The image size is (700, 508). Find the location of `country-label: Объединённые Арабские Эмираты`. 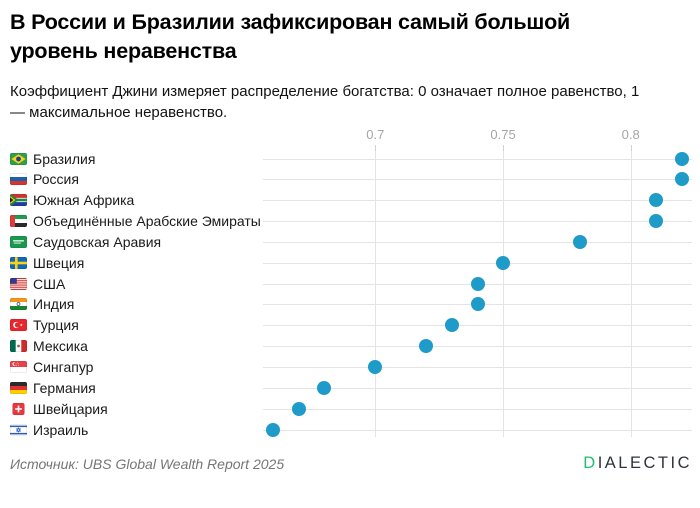

country-label: Объединённые Арабские Эмираты is located at coordinates (135, 221).